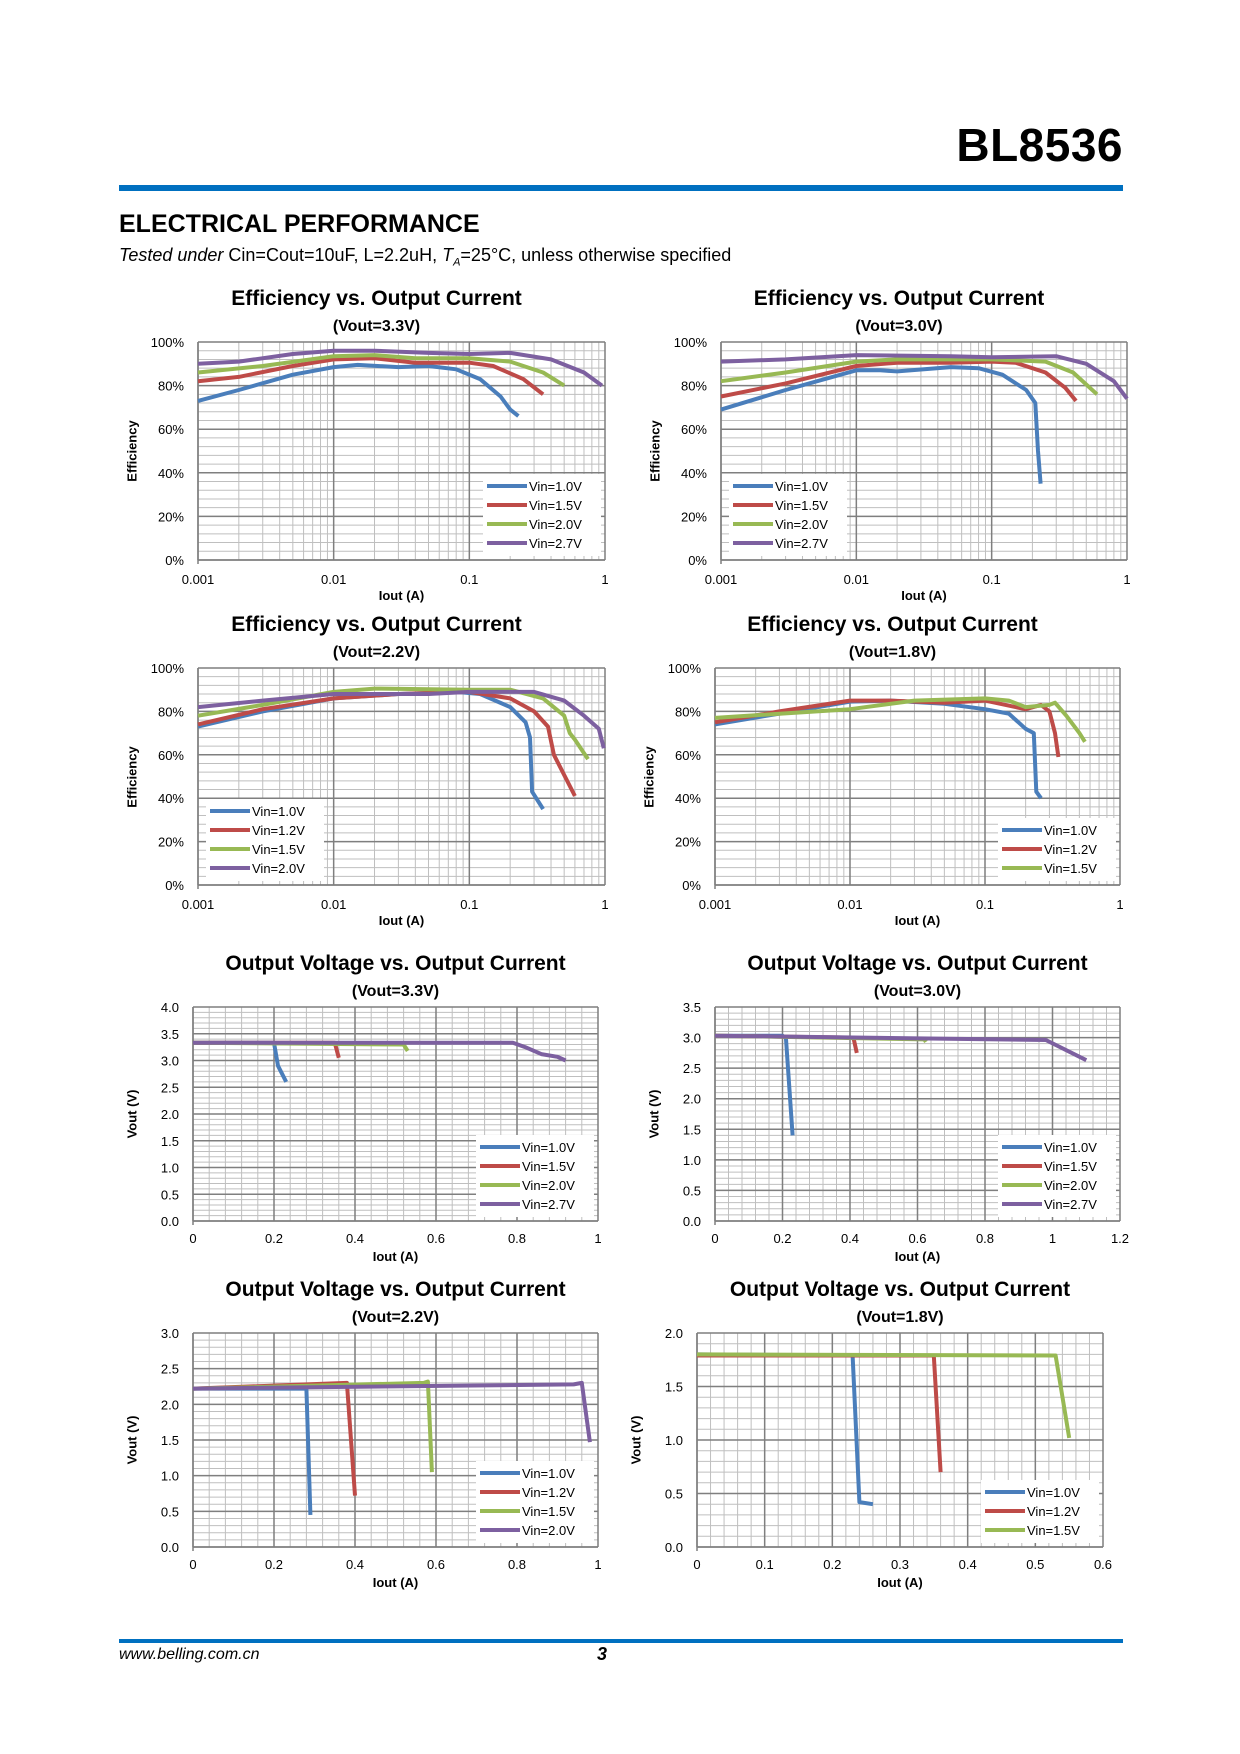 The height and width of the screenshot is (1754, 1240). Describe the element at coordinates (174, 885) in the screenshot. I see `y-tick-label: 0%` at that location.